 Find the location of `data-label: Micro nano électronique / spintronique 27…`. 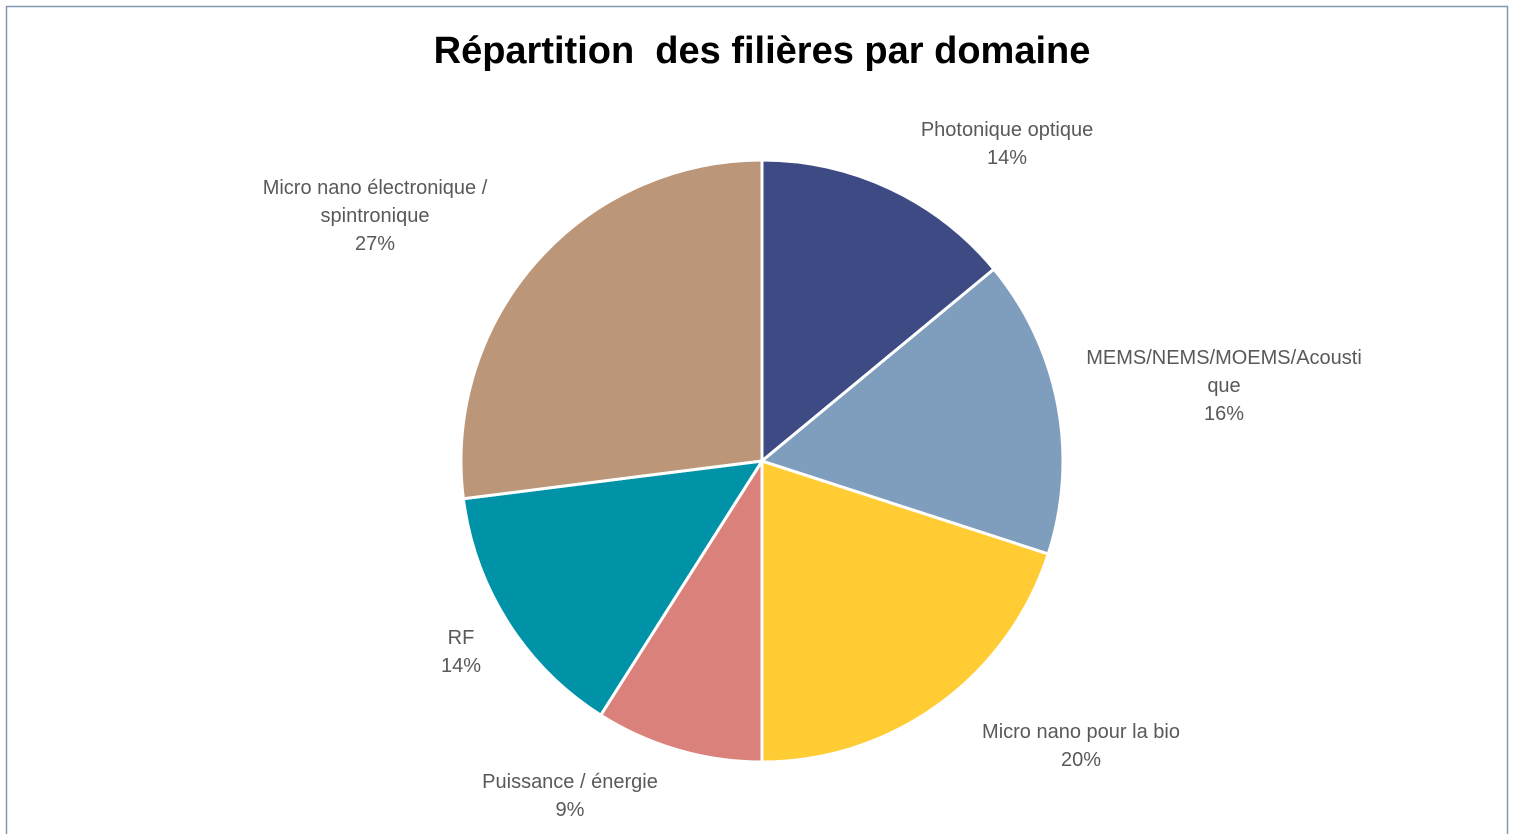

data-label: Micro nano électronique / spintronique 27… is located at coordinates (375, 216).